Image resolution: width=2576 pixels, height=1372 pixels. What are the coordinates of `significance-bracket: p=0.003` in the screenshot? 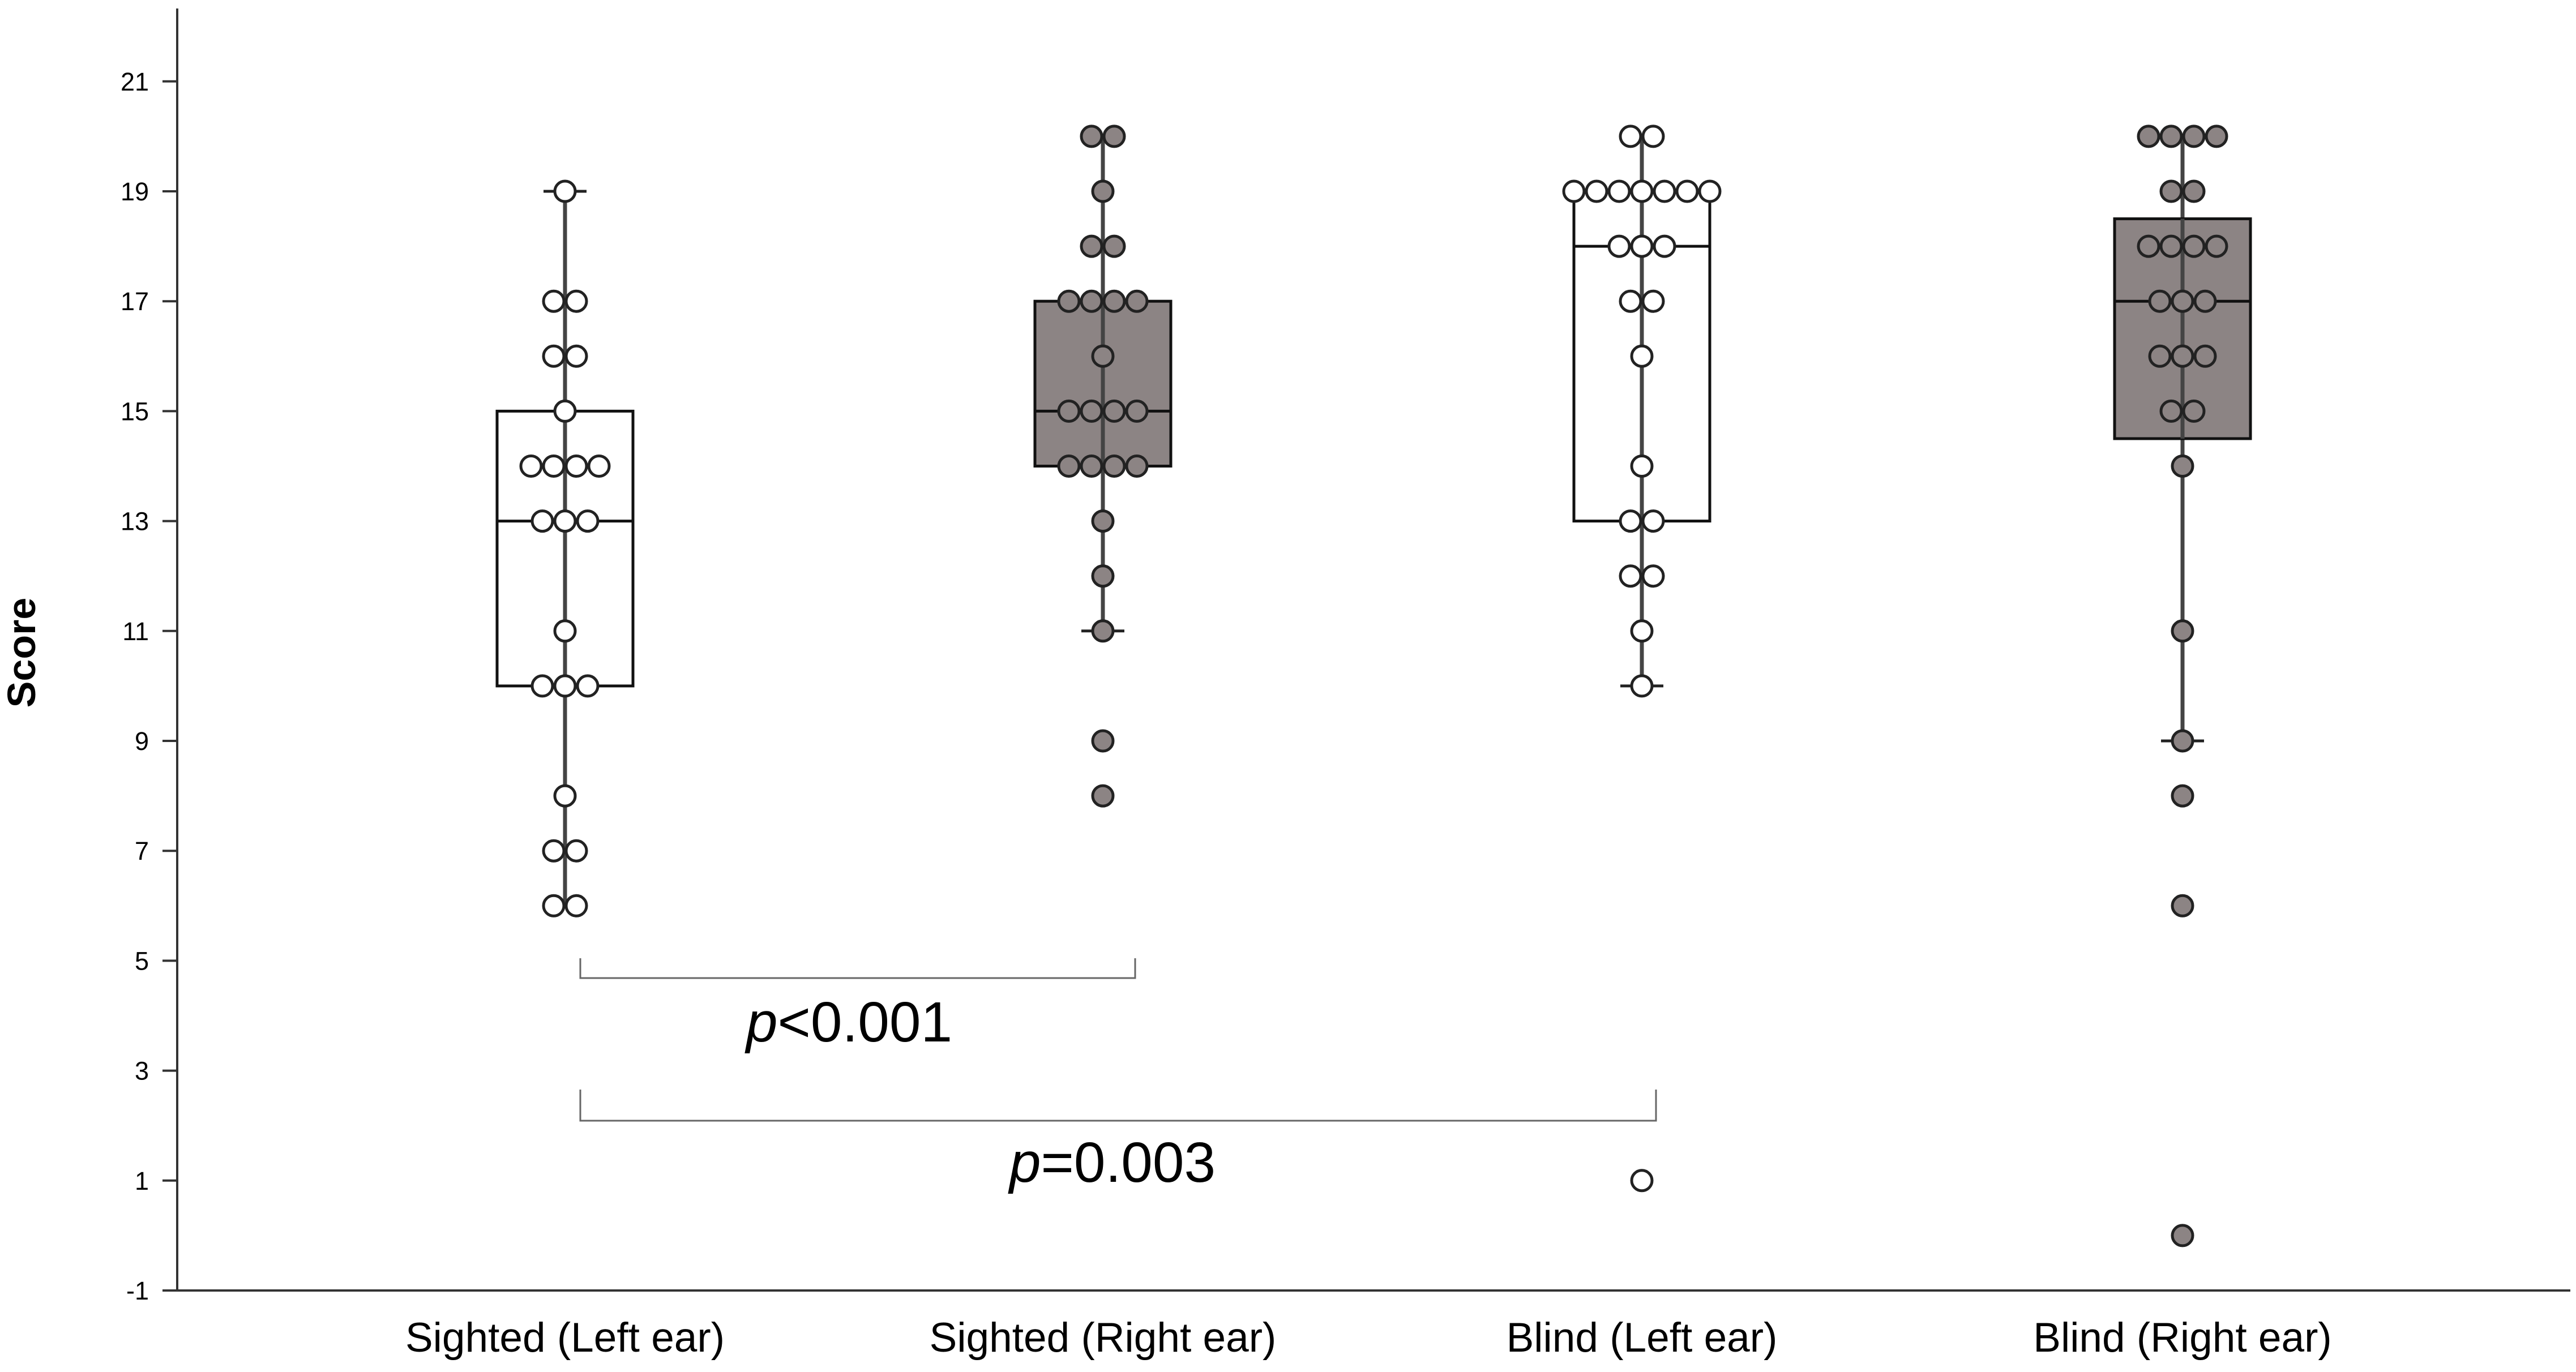 It's located at (1118, 1142).